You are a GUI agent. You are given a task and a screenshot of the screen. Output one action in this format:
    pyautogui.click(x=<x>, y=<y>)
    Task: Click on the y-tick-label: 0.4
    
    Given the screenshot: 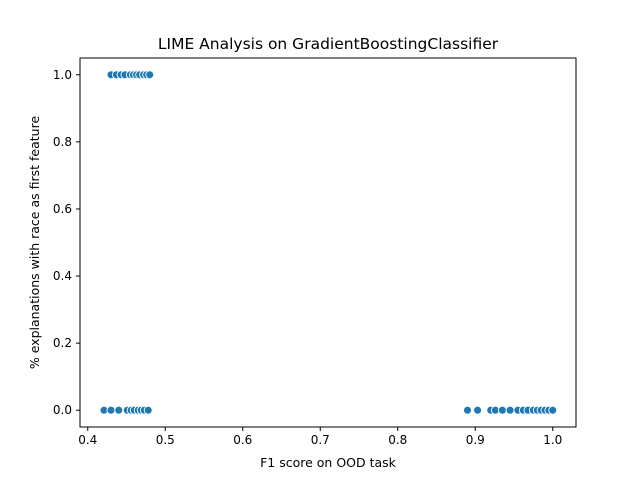 What is the action you would take?
    pyautogui.click(x=62, y=276)
    